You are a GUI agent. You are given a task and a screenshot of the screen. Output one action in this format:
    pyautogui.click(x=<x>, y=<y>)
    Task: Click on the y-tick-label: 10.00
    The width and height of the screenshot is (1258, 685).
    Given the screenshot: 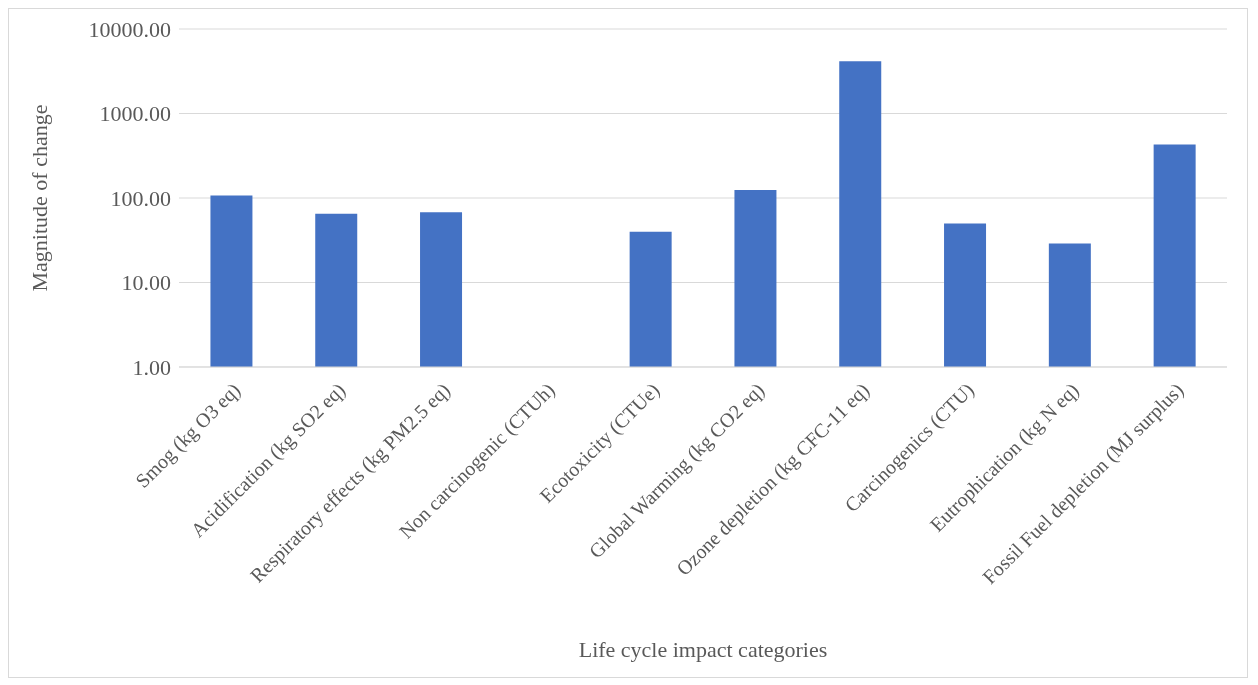 What is the action you would take?
    pyautogui.click(x=146, y=283)
    